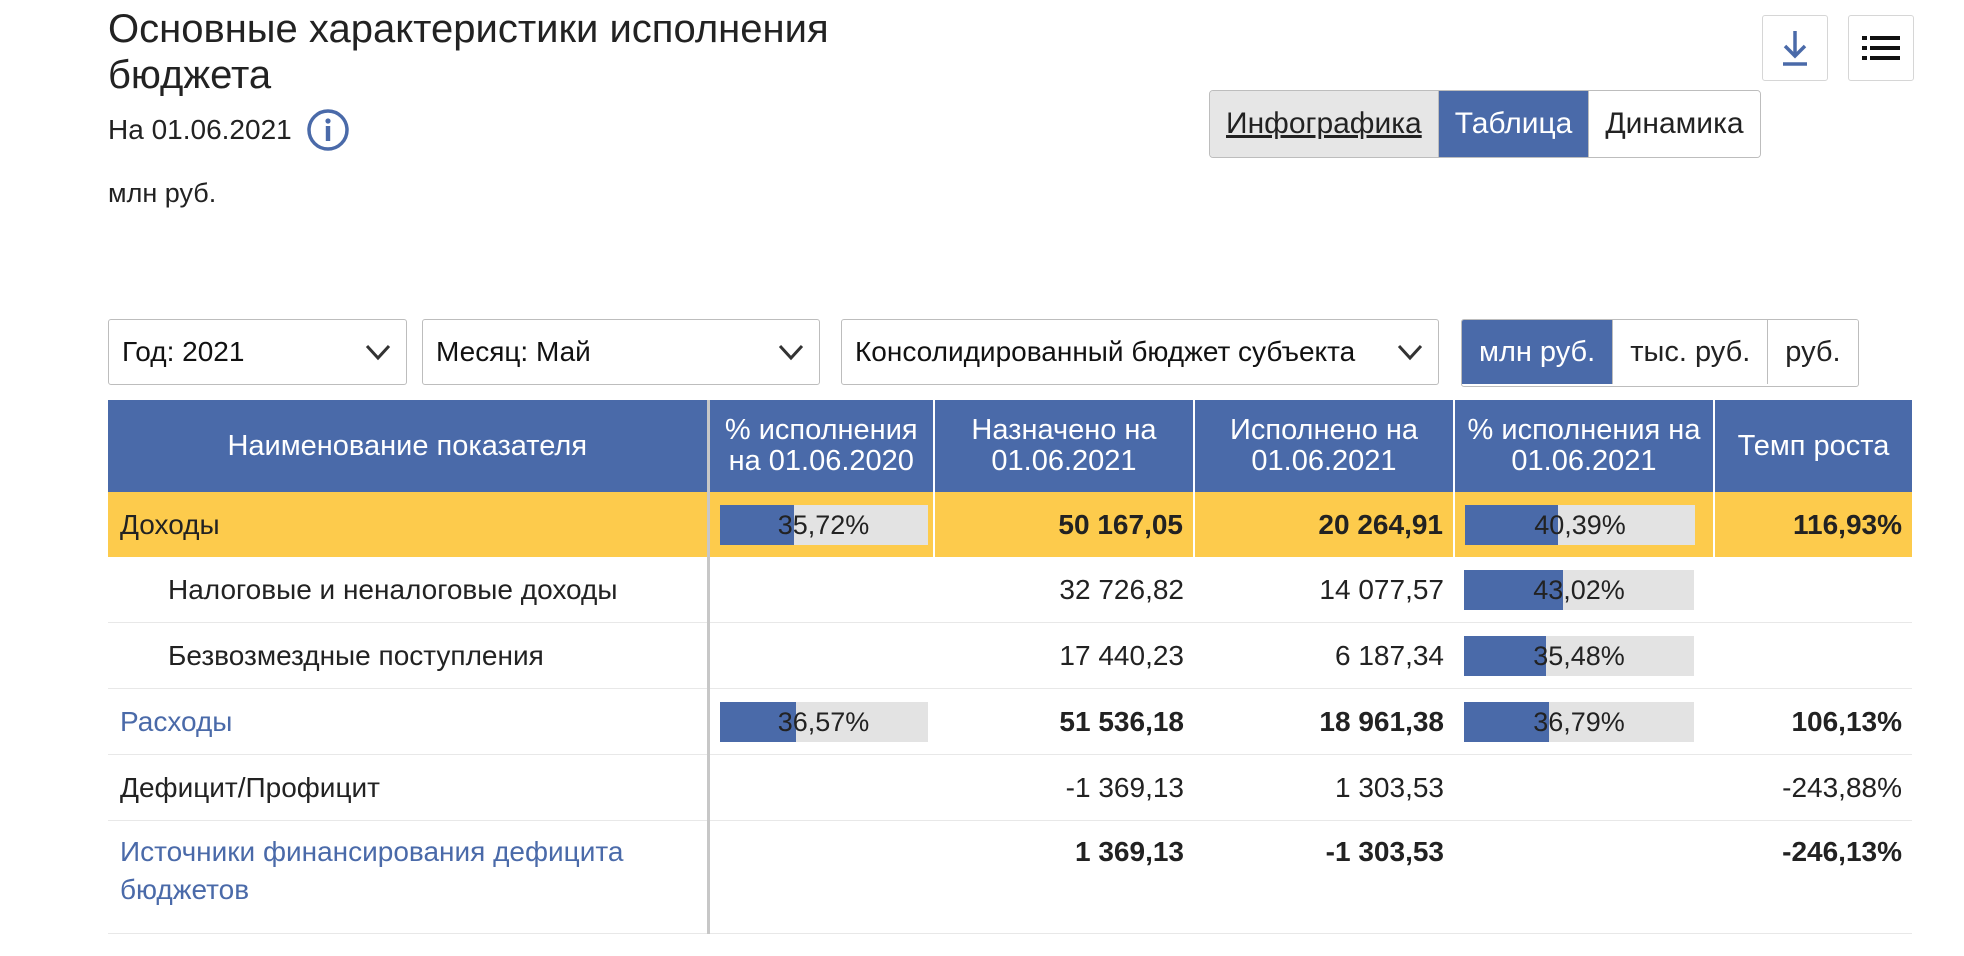 Image resolution: width=1964 pixels, height=956 pixels. What do you see at coordinates (162, 193) in the screenshot?
I see `units-label: млн руб.` at bounding box center [162, 193].